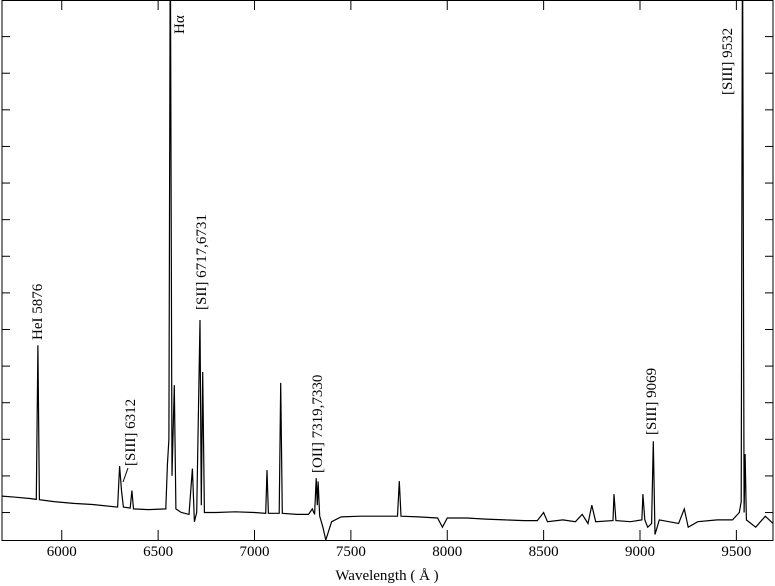  Describe the element at coordinates (38, 311) in the screenshot. I see `line-annotation: HeI 5876` at that location.